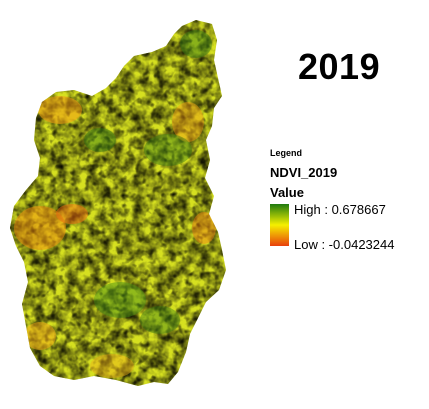 The width and height of the screenshot is (429, 409). Describe the element at coordinates (304, 172) in the screenshot. I see `legend-layer-name: NDVI_2019` at that location.